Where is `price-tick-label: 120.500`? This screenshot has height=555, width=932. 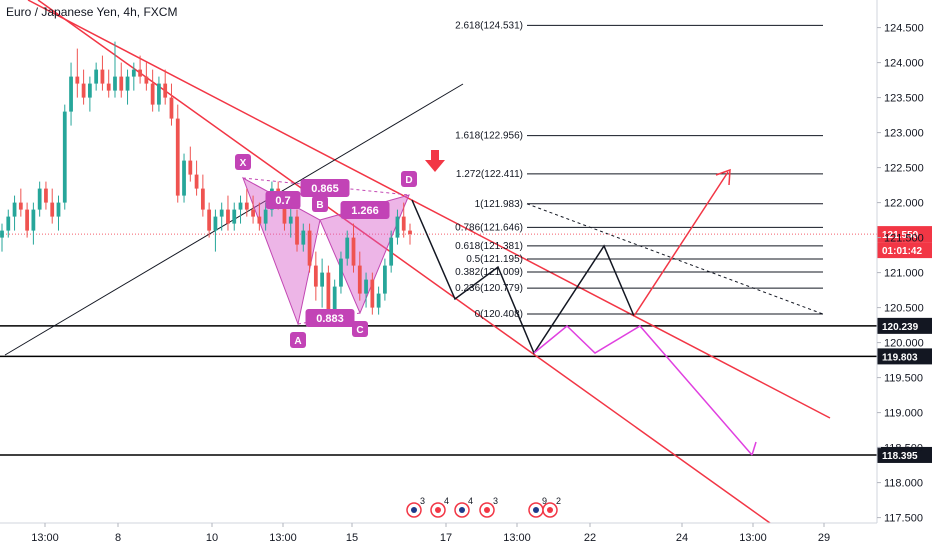
price-tick-label: 120.500 is located at coordinates (904, 309).